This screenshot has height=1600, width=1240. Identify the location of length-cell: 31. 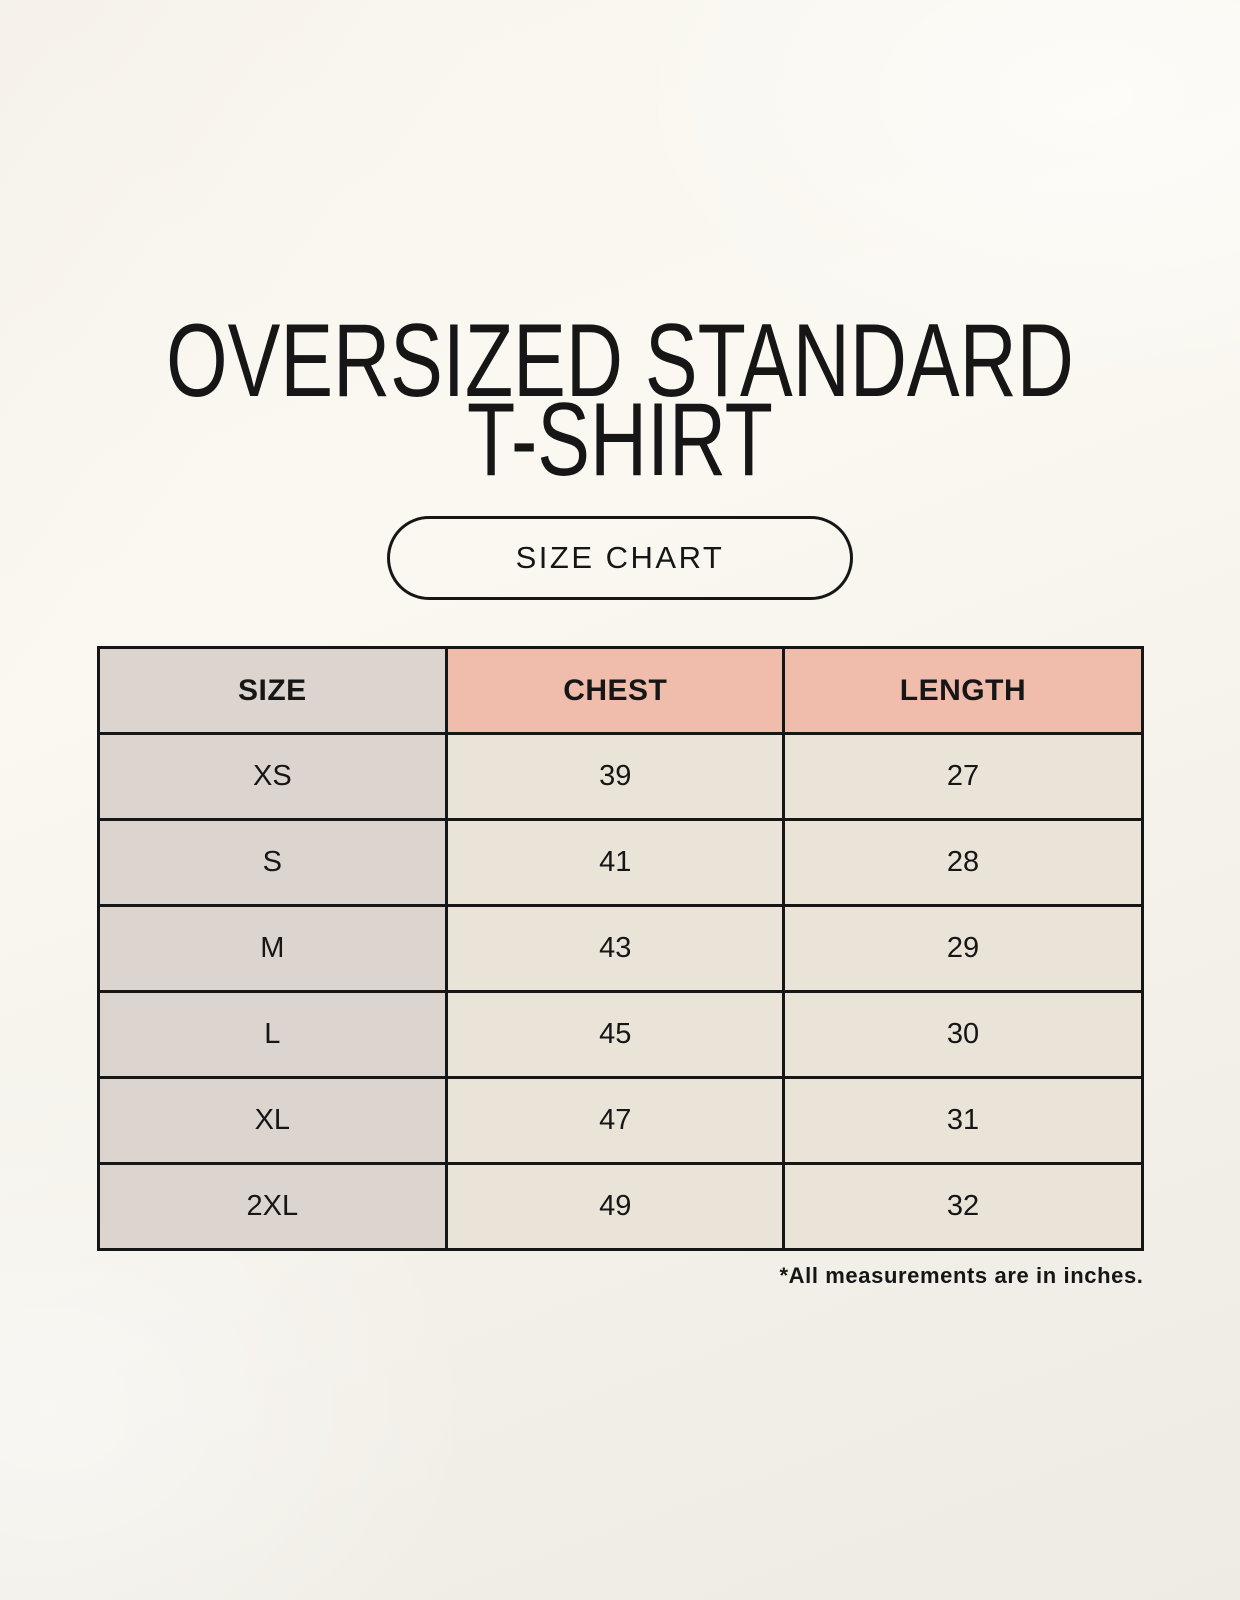
(963, 1121).